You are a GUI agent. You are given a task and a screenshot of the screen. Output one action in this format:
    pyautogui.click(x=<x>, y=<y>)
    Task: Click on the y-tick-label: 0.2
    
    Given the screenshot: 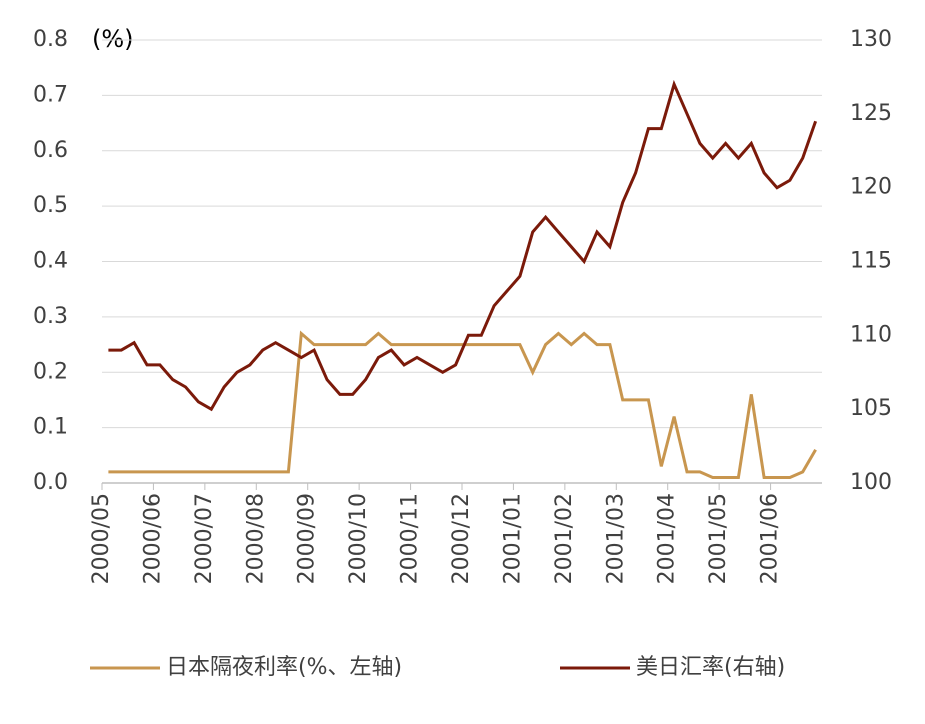 What is the action you would take?
    pyautogui.click(x=50, y=371)
    